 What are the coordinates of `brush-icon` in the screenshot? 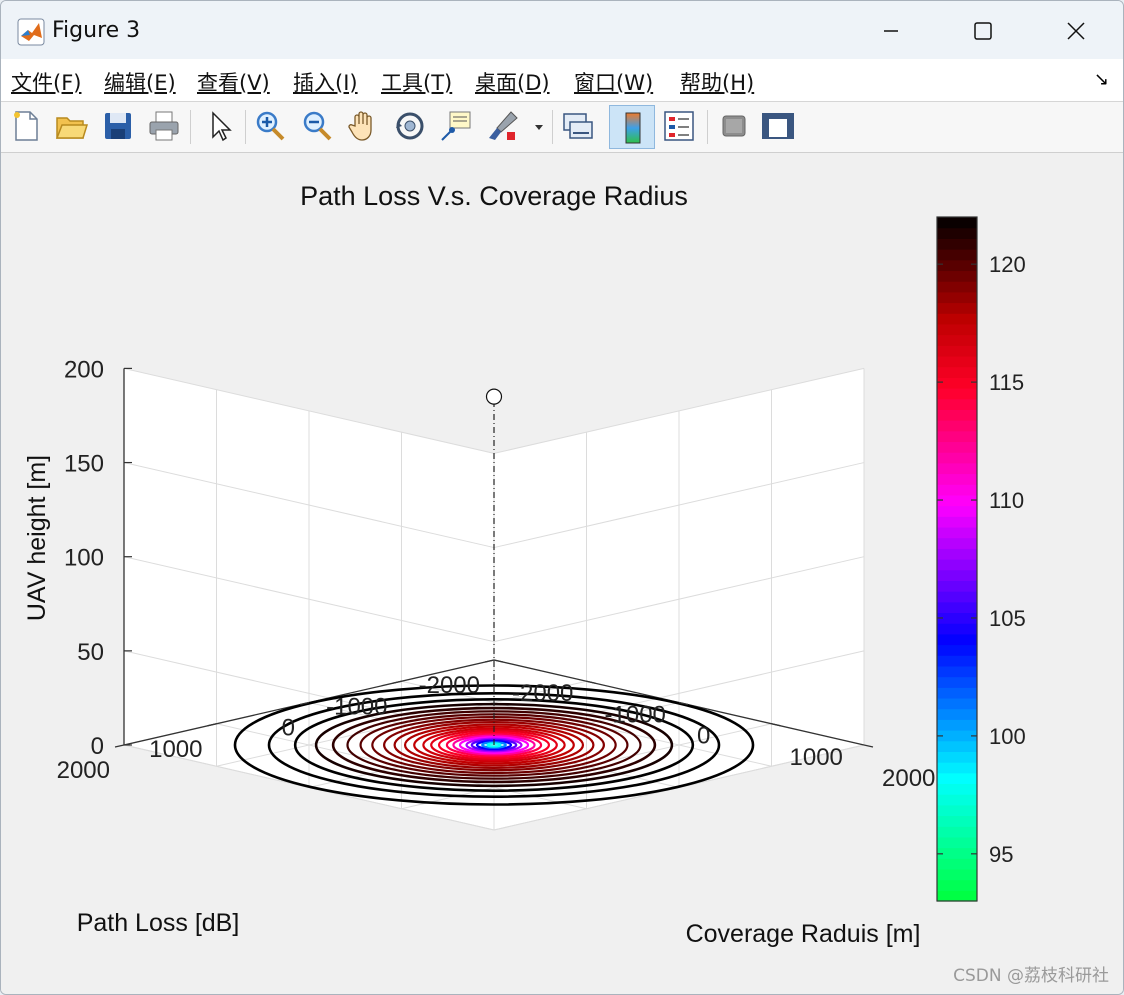 It's located at (503, 126).